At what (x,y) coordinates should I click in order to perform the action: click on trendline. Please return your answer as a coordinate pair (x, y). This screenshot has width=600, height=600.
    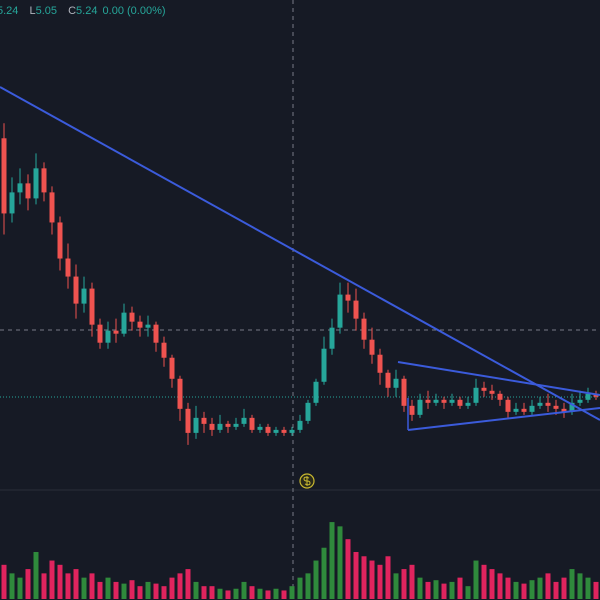
    Looking at the image, I should click on (498, 378).